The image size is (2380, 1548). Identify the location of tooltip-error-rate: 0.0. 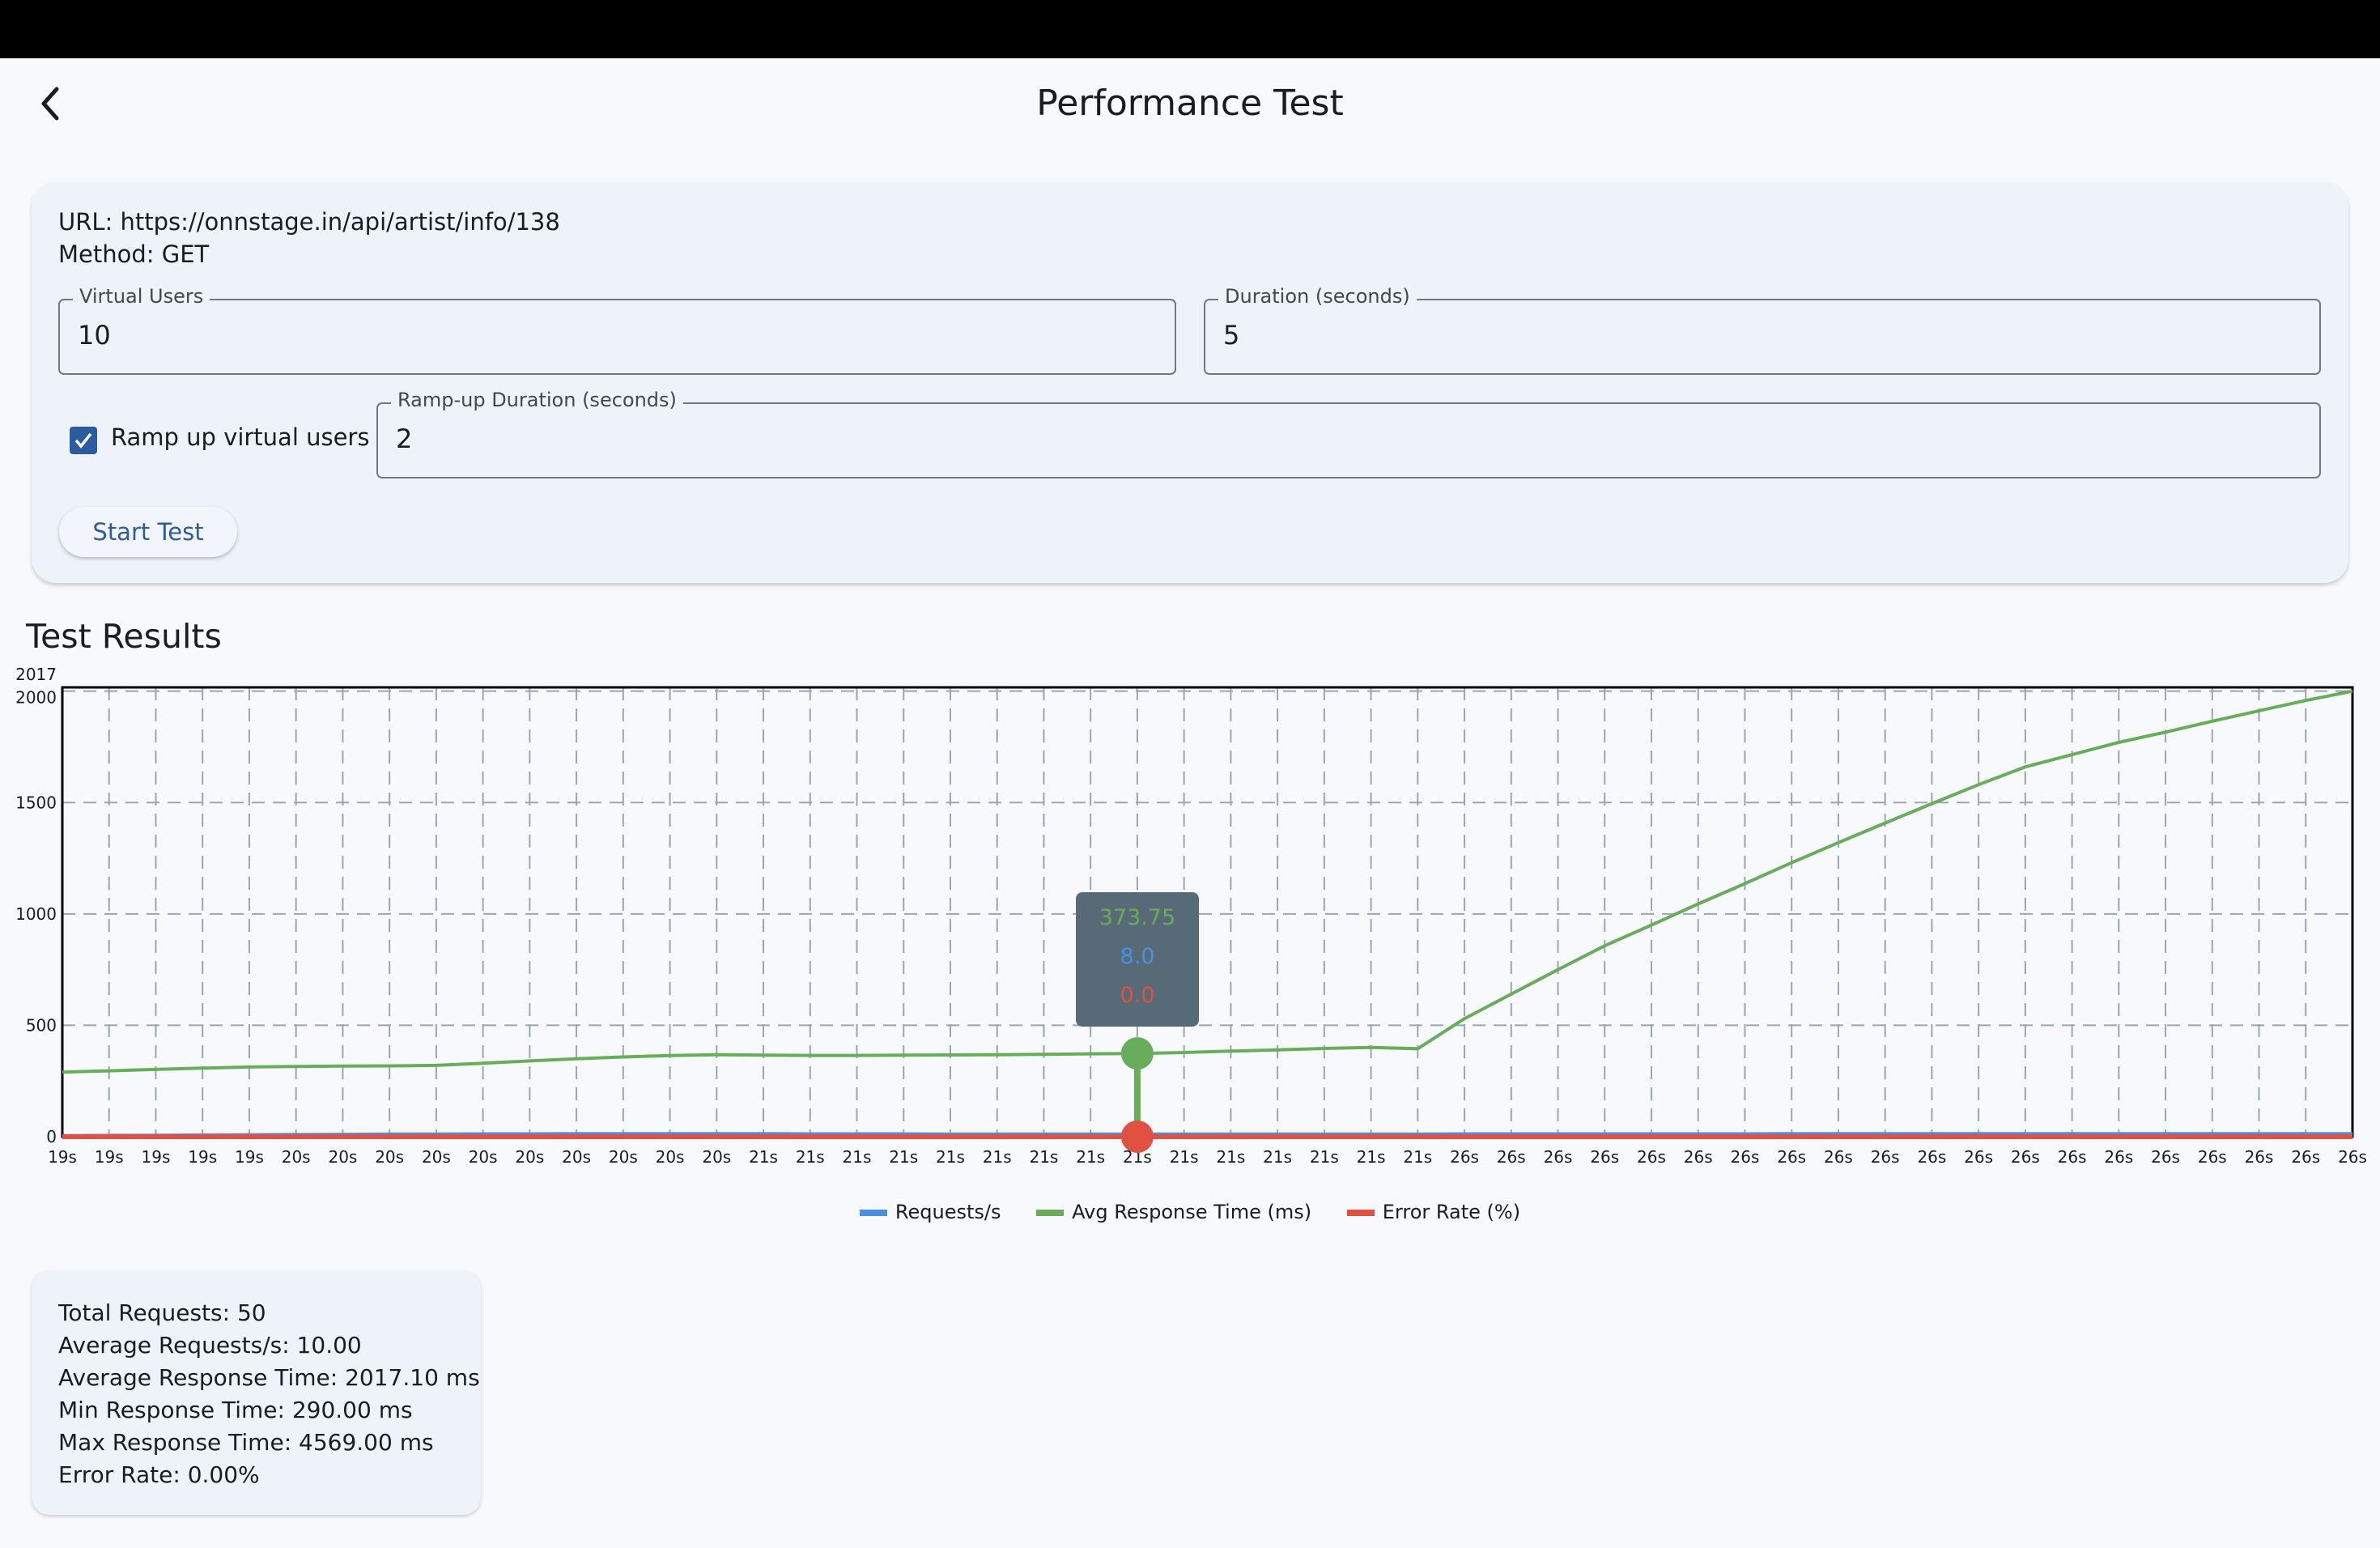
(1137, 996).